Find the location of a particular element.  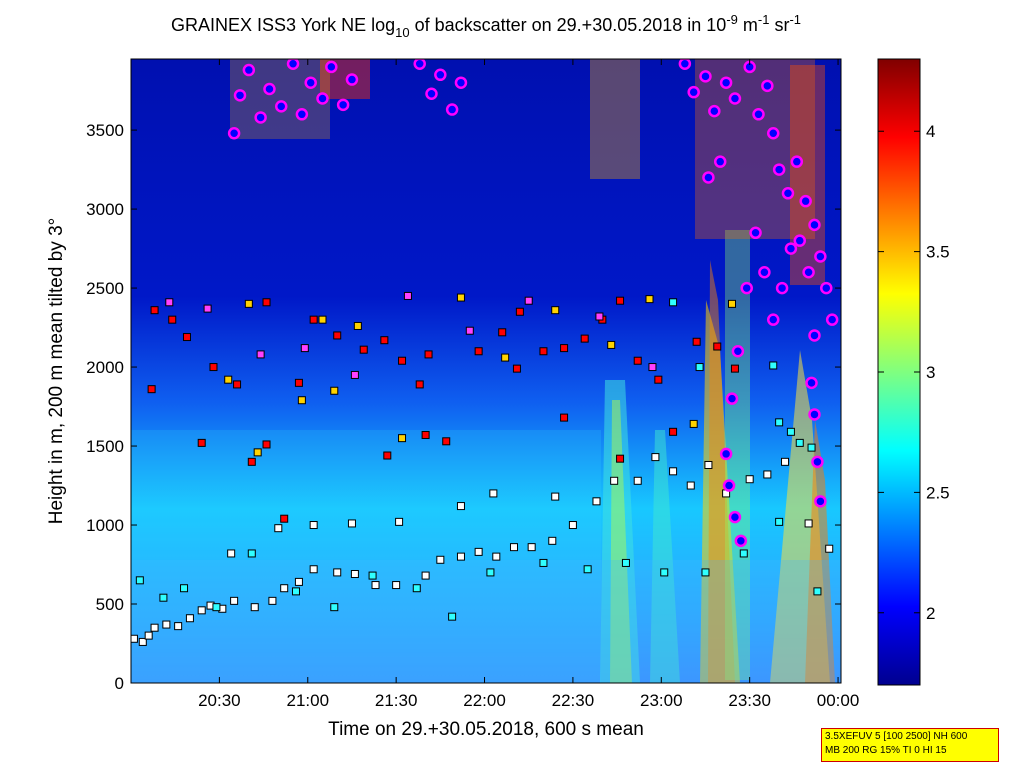

y-tick-label: 0 is located at coordinates (119, 683).